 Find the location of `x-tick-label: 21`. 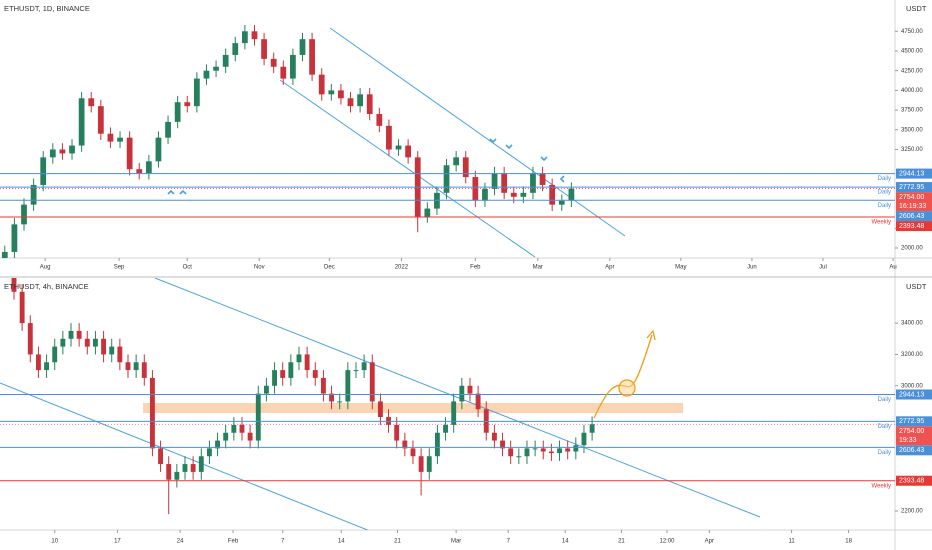

x-tick-label: 21 is located at coordinates (621, 542).